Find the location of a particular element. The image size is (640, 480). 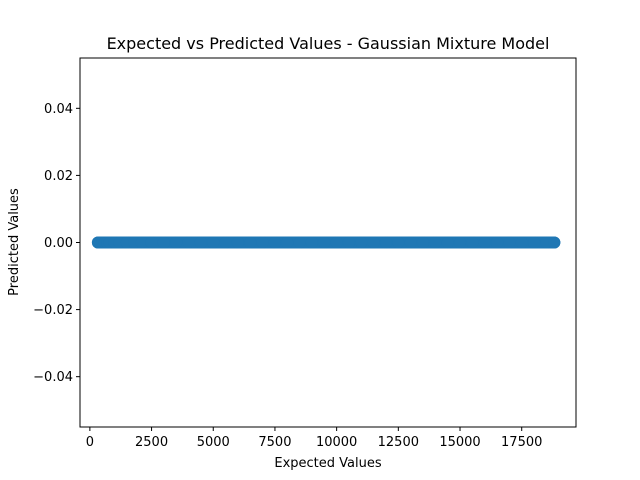

x-tick-label: 2500 is located at coordinates (151, 442).